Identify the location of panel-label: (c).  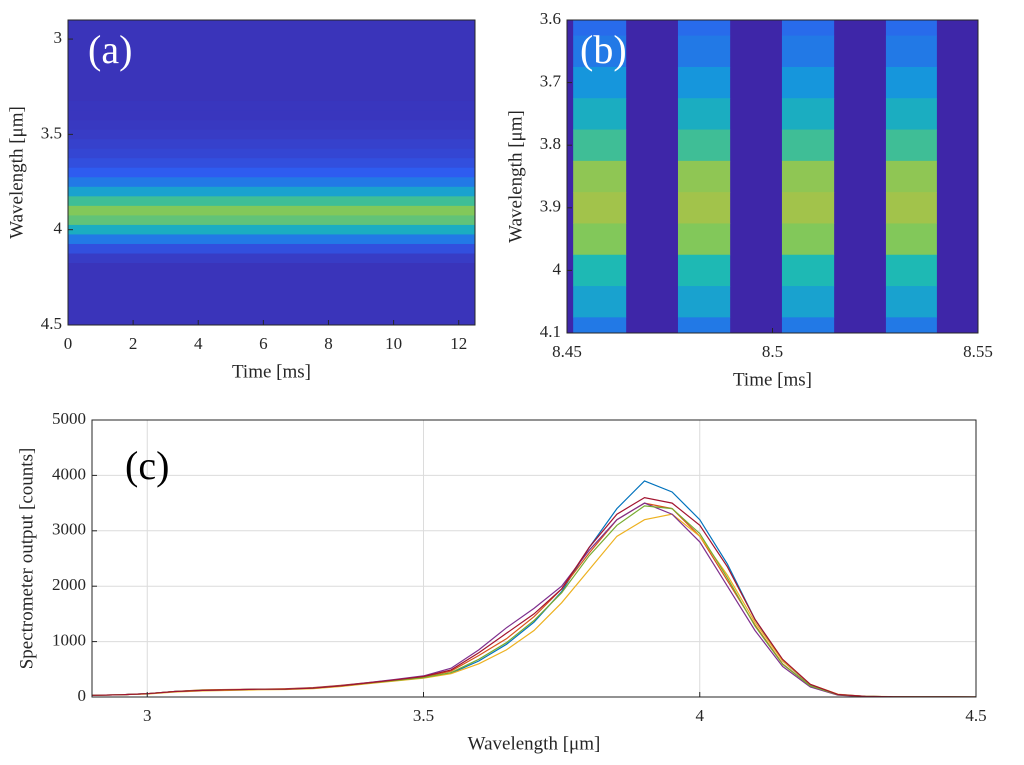
(147, 465).